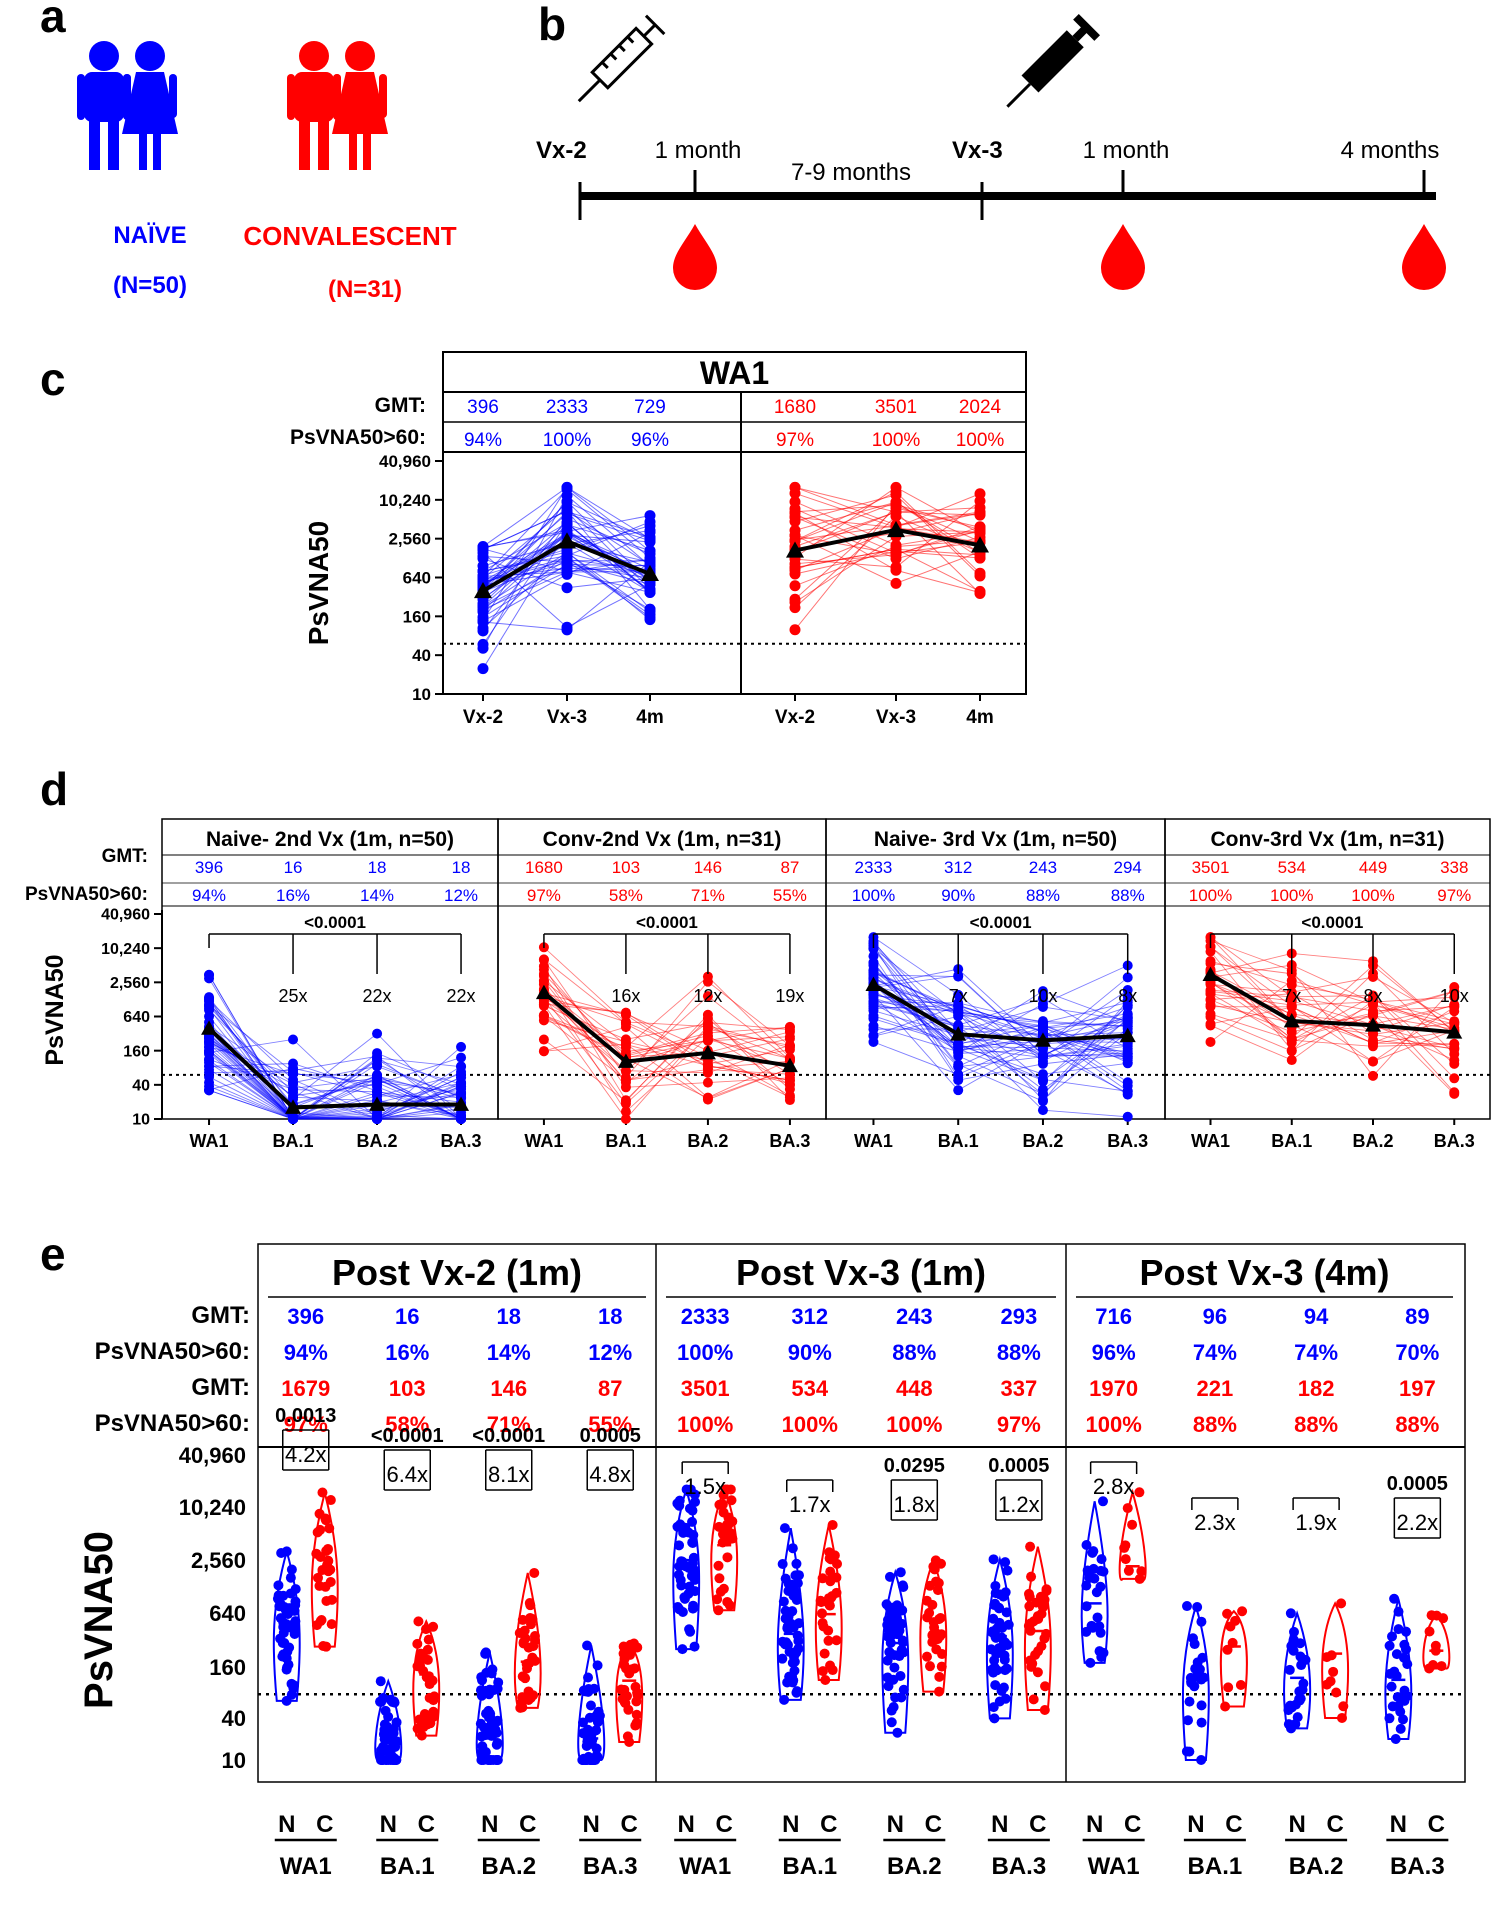 The image size is (1500, 1912). What do you see at coordinates (1113, 1424) in the screenshot?
I see `group-3-conv-pct: 100%` at bounding box center [1113, 1424].